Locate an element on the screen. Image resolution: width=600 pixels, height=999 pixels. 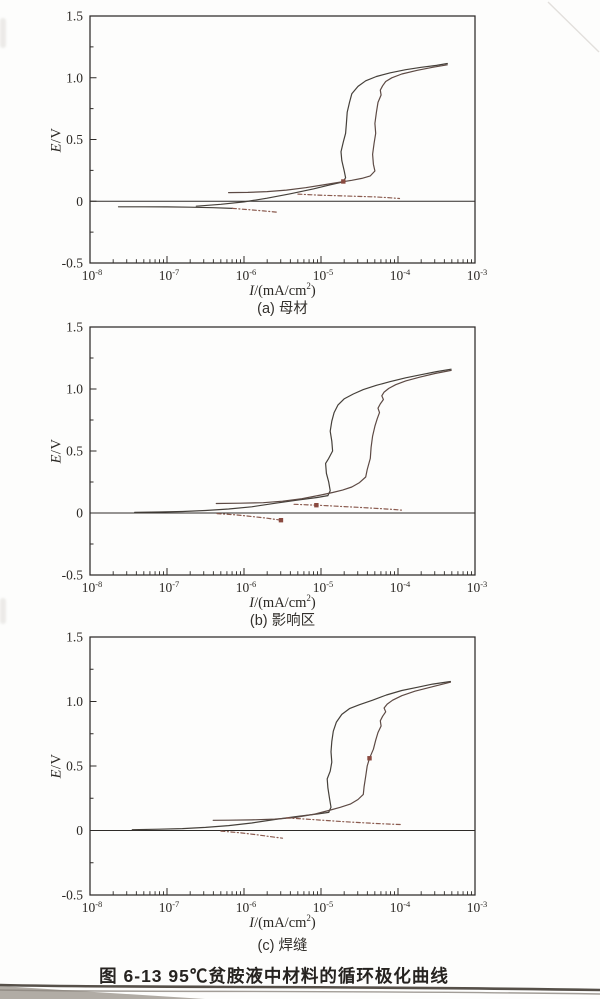
chart-b-subtitle: (b) 影响区 is located at coordinates (282, 621).